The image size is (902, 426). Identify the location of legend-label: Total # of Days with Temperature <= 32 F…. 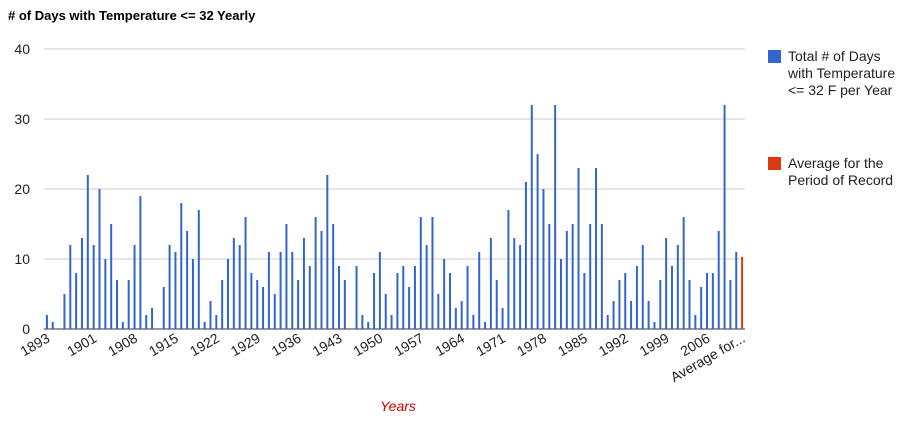
(842, 73).